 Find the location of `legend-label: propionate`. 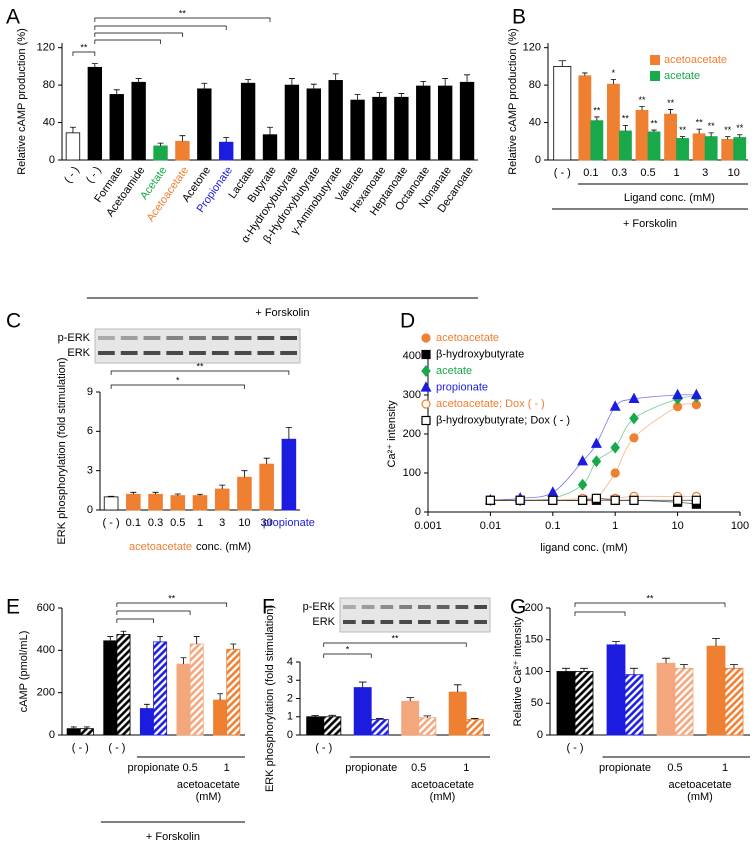

legend-label: propionate is located at coordinates (462, 387).